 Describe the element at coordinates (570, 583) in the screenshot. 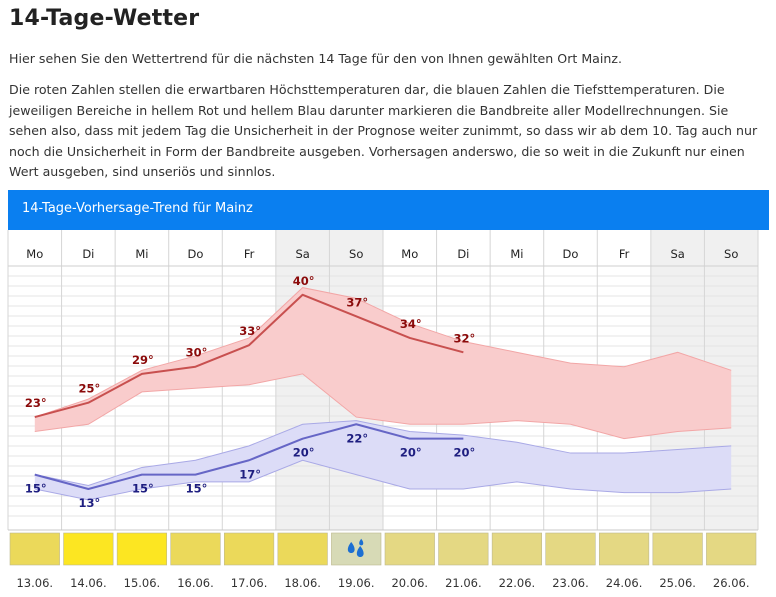

I see `date-label: 23.06.` at that location.